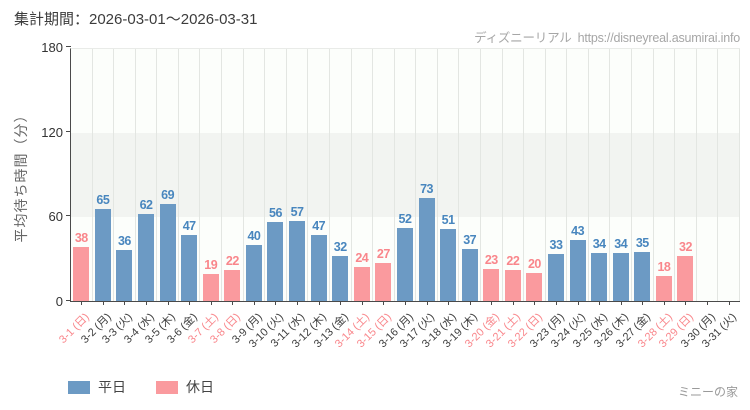 This screenshot has width=750, height=410. What do you see at coordinates (112, 387) in the screenshot?
I see `legend-label-weekday: 平日` at bounding box center [112, 387].